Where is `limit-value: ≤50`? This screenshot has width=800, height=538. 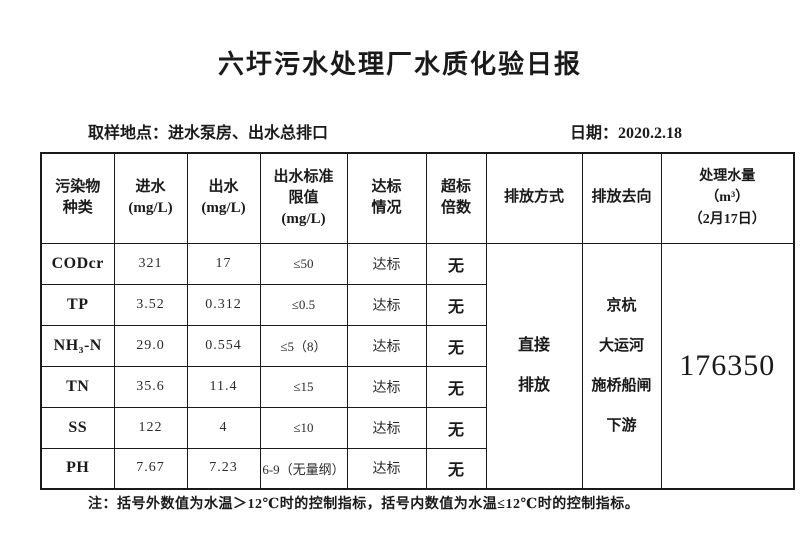 limit-value: ≤50 is located at coordinates (303, 263).